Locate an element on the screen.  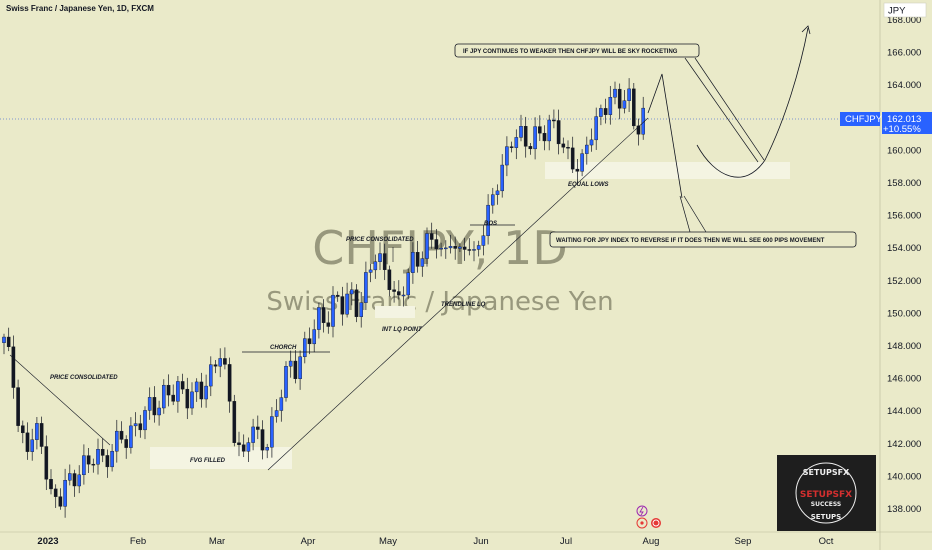
price-scale is located at coordinates (906, 275).